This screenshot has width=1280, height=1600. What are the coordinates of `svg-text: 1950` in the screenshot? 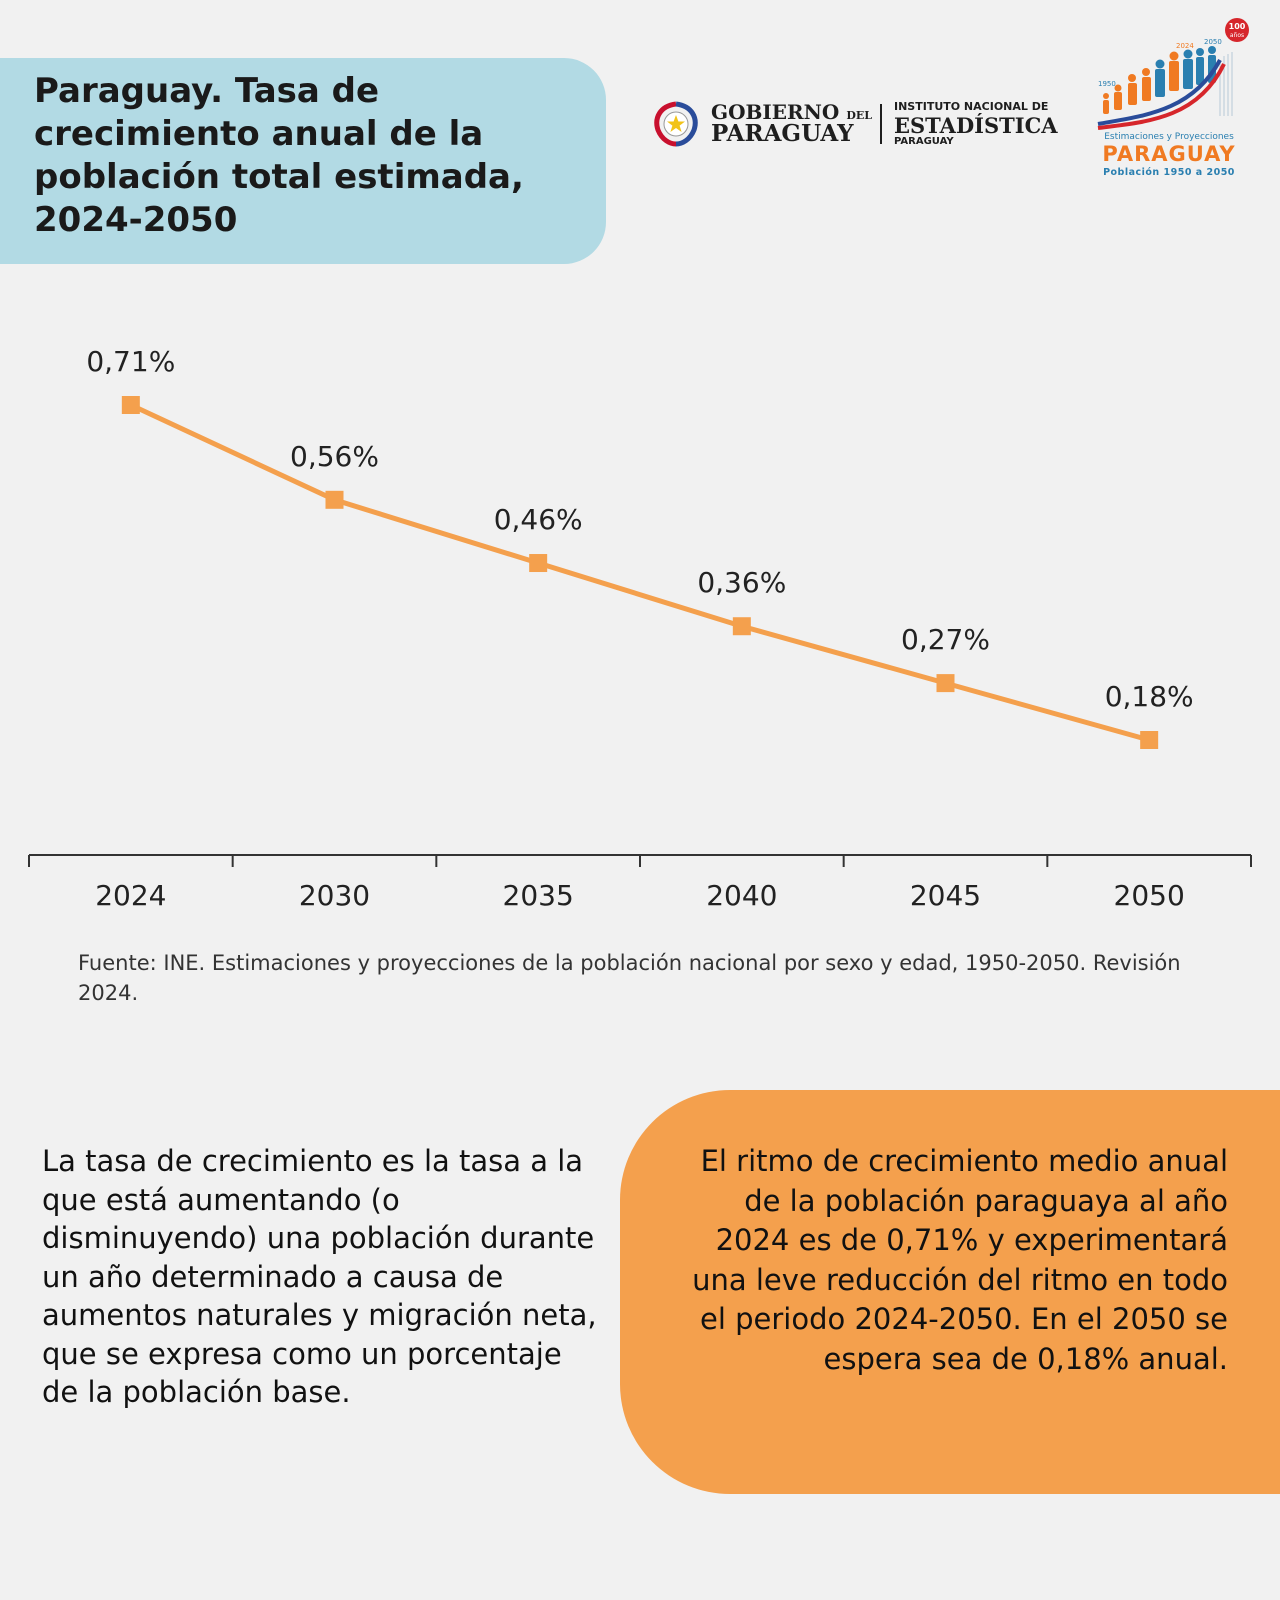 It's located at (1107, 84).